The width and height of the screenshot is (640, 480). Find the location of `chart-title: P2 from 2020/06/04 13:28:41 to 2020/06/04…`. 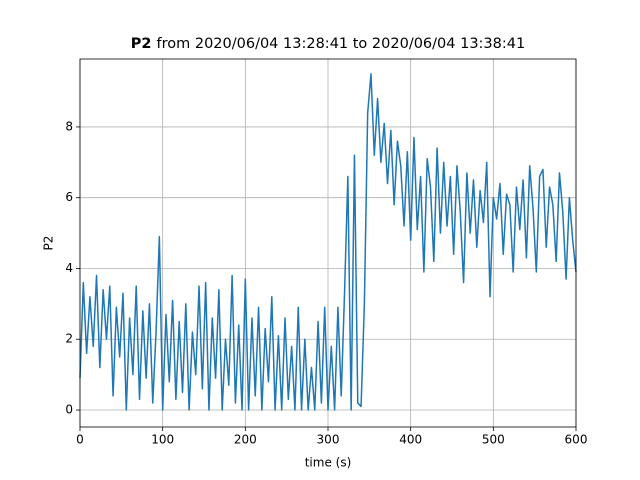

chart-title: P2 from 2020/06/04 13:28:41 to 2020/06/04… is located at coordinates (328, 44).